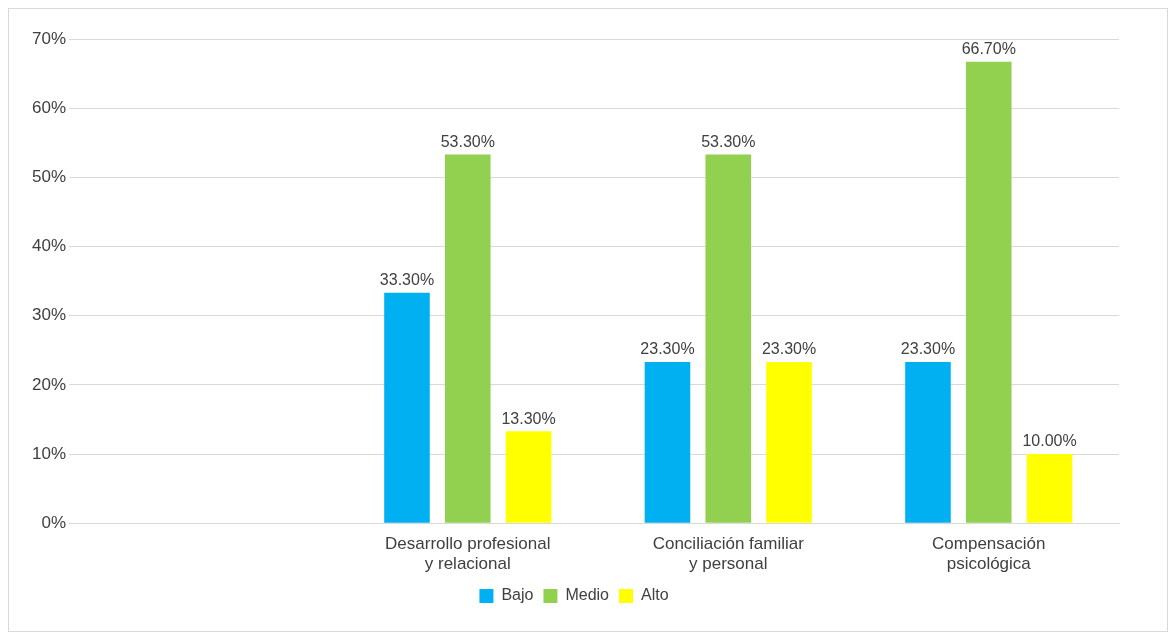 The width and height of the screenshot is (1176, 639). Describe the element at coordinates (988, 49) in the screenshot. I see `data-label: 66.70%` at that location.